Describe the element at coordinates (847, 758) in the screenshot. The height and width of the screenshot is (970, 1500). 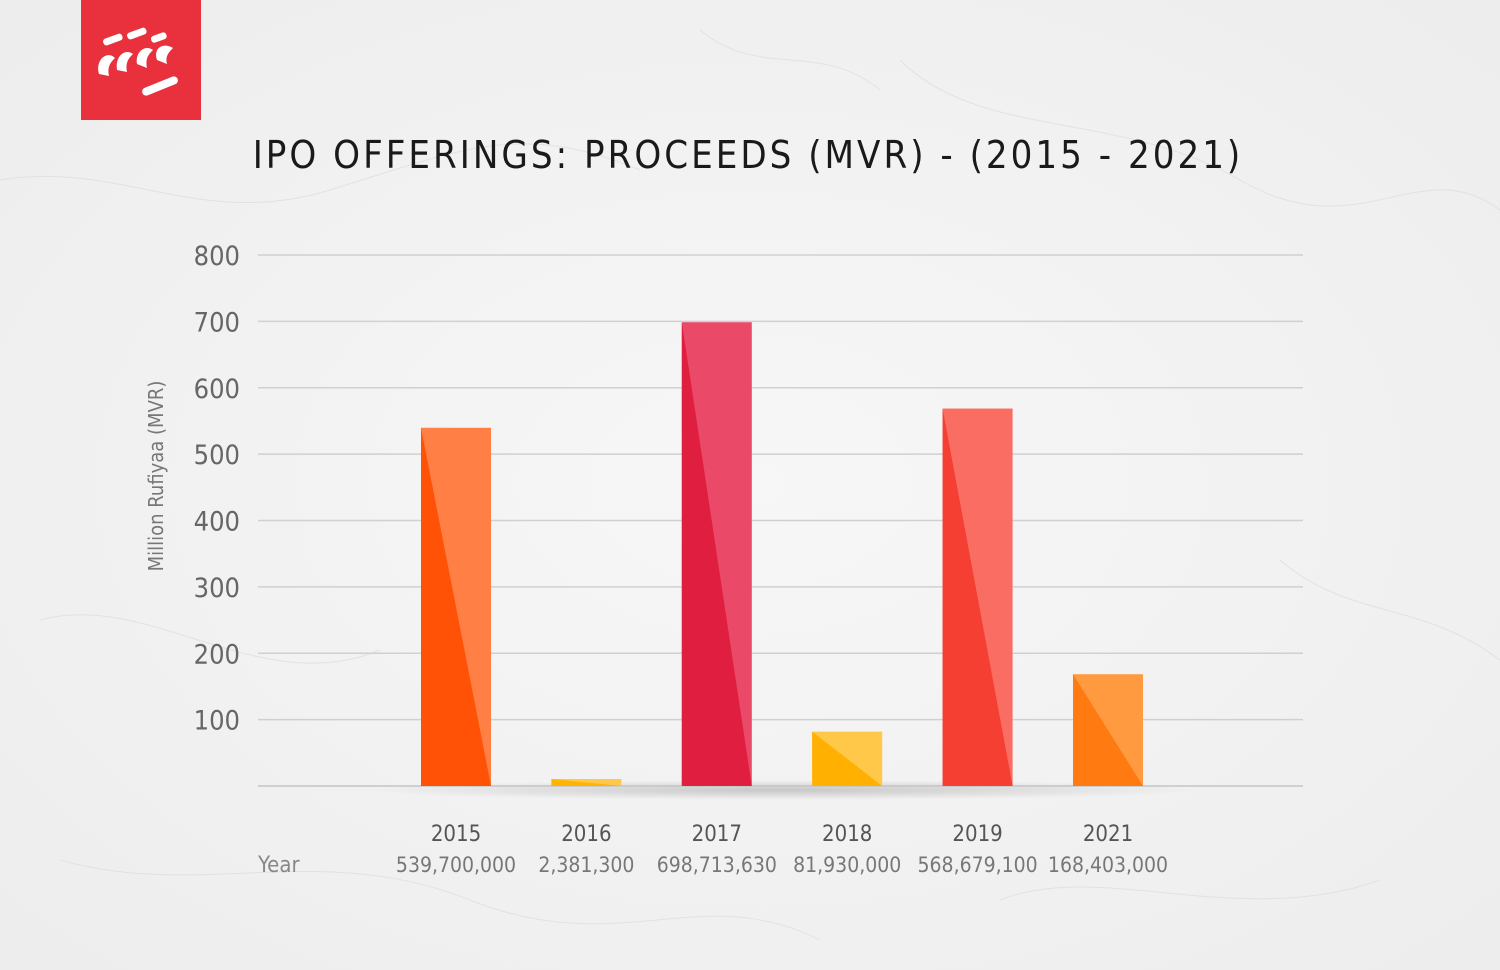
I see `bar-shade-2018` at that location.